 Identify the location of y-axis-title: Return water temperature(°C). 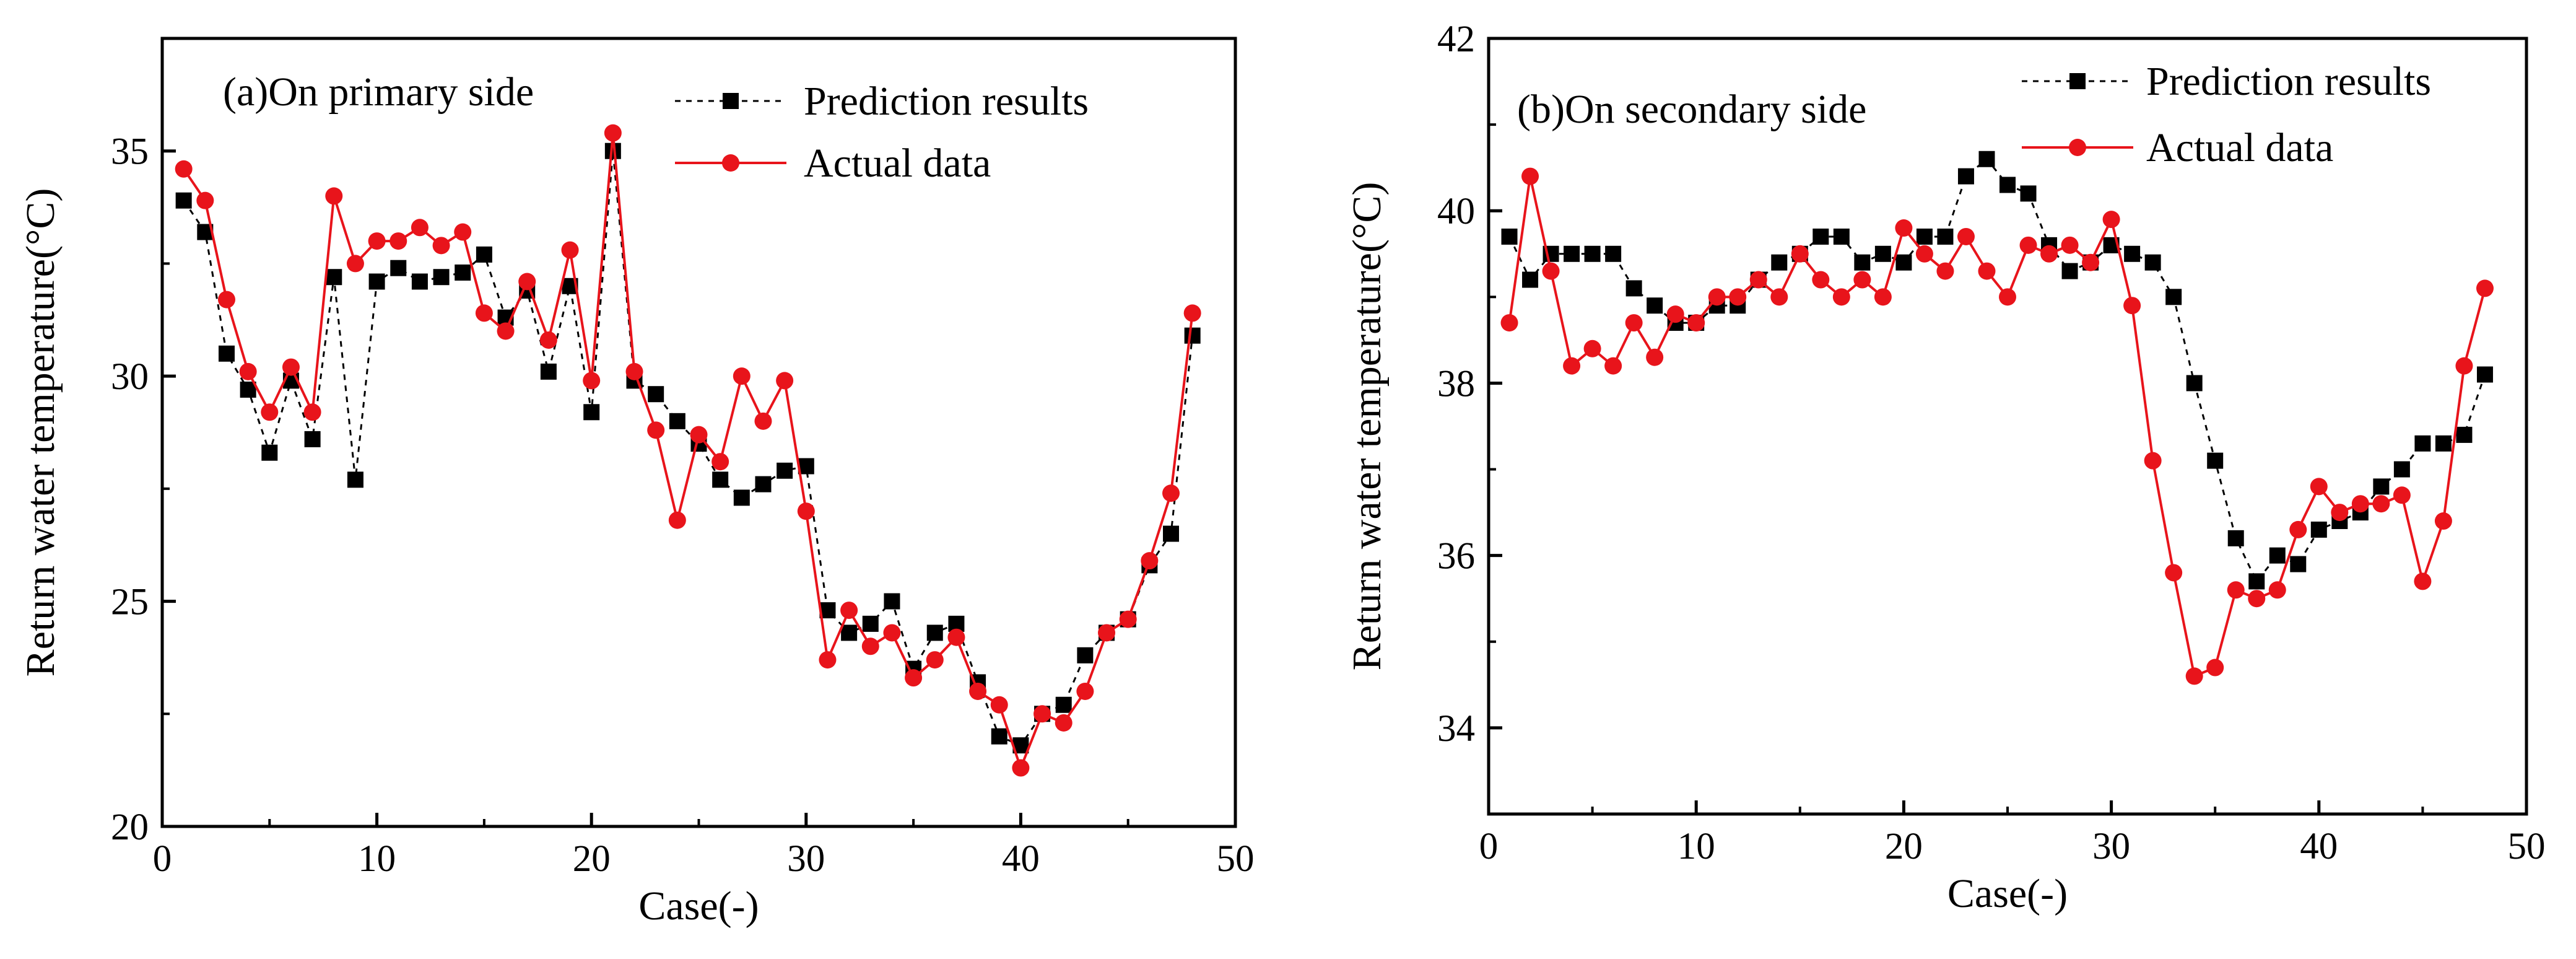
(1367, 426).